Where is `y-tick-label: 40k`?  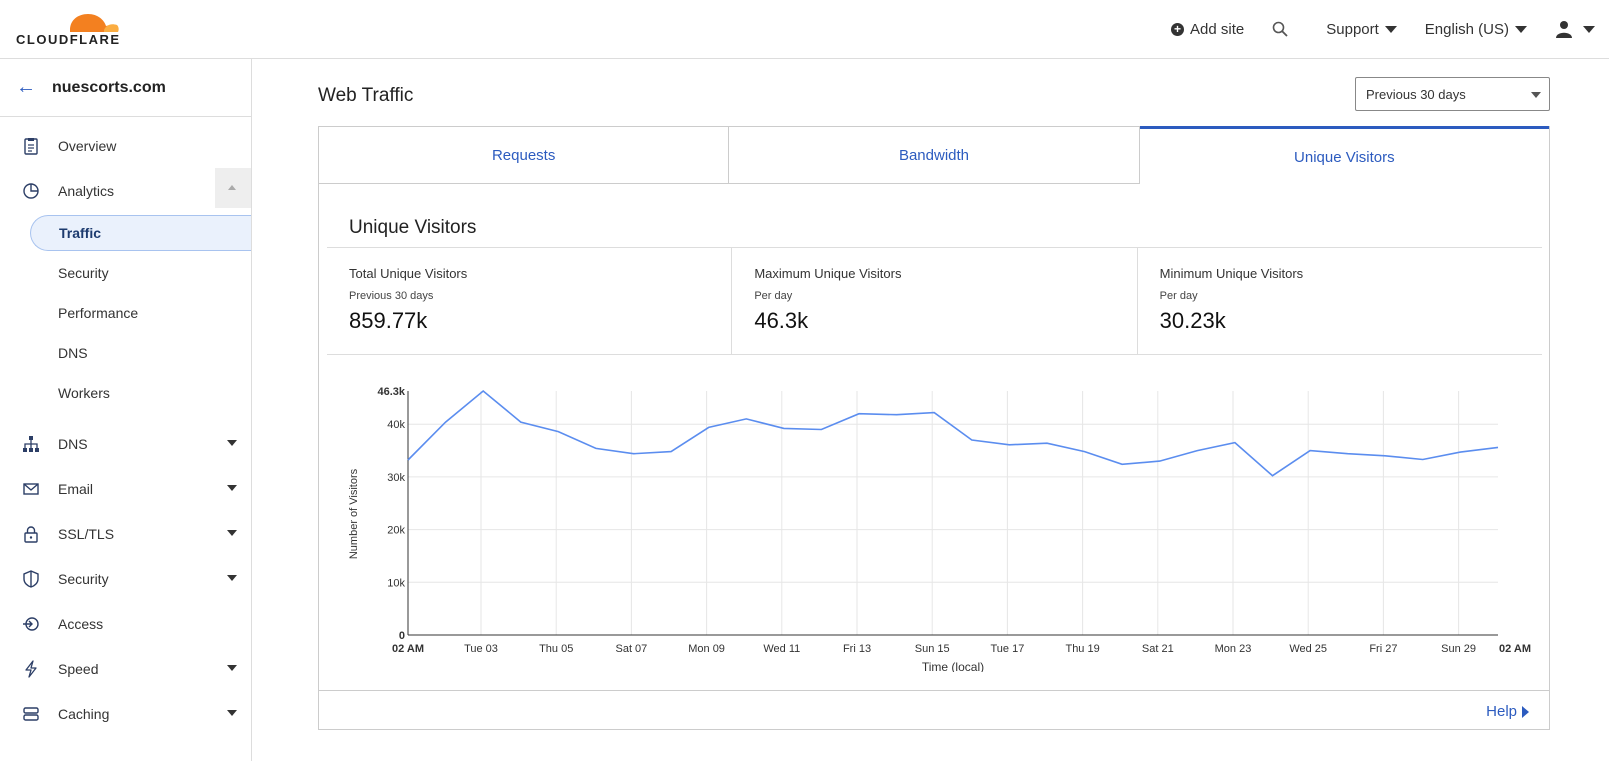
y-tick-label: 40k is located at coordinates (396, 425).